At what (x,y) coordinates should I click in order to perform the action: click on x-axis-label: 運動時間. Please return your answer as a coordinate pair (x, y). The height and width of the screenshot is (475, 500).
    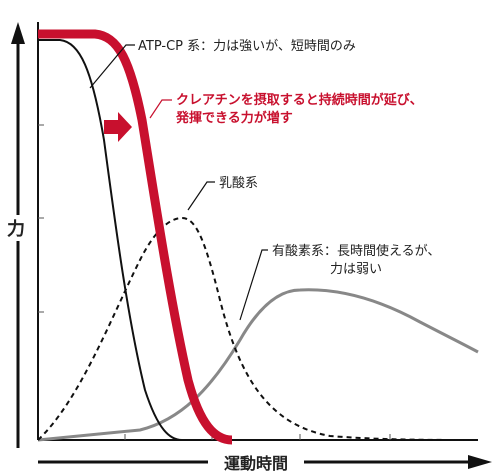
    Looking at the image, I should click on (256, 463).